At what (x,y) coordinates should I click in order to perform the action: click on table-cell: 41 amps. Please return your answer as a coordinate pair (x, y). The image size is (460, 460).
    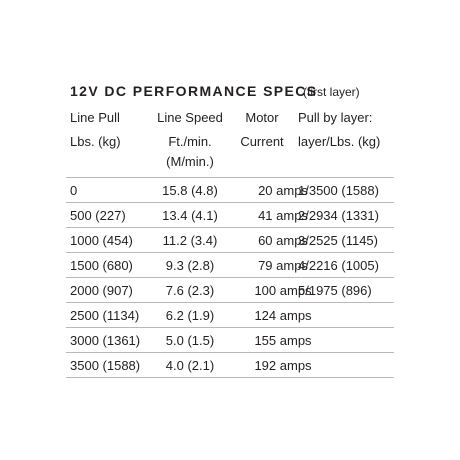
    Looking at the image, I should click on (283, 215).